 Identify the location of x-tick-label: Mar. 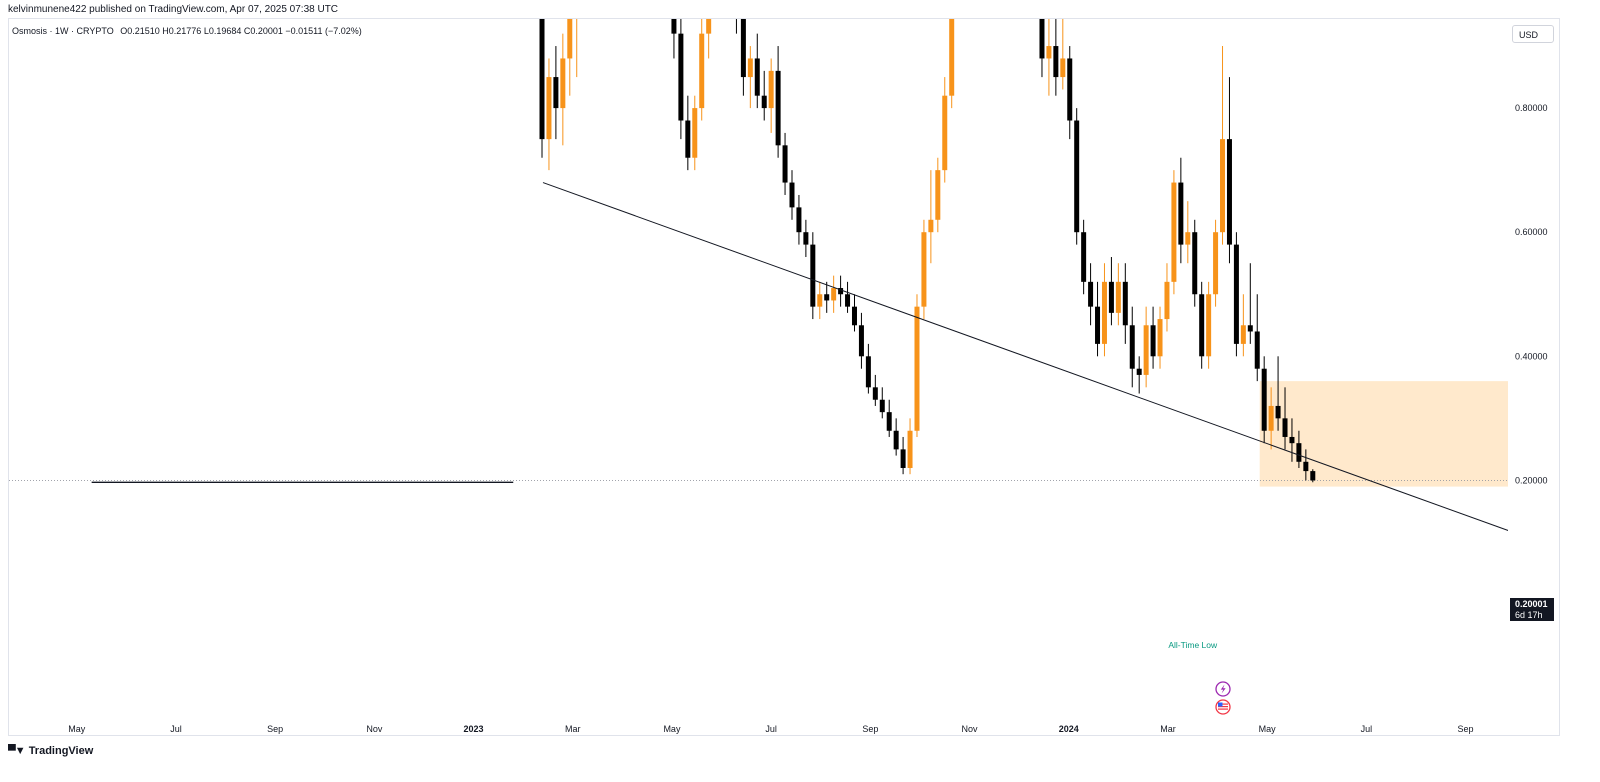
(1168, 729).